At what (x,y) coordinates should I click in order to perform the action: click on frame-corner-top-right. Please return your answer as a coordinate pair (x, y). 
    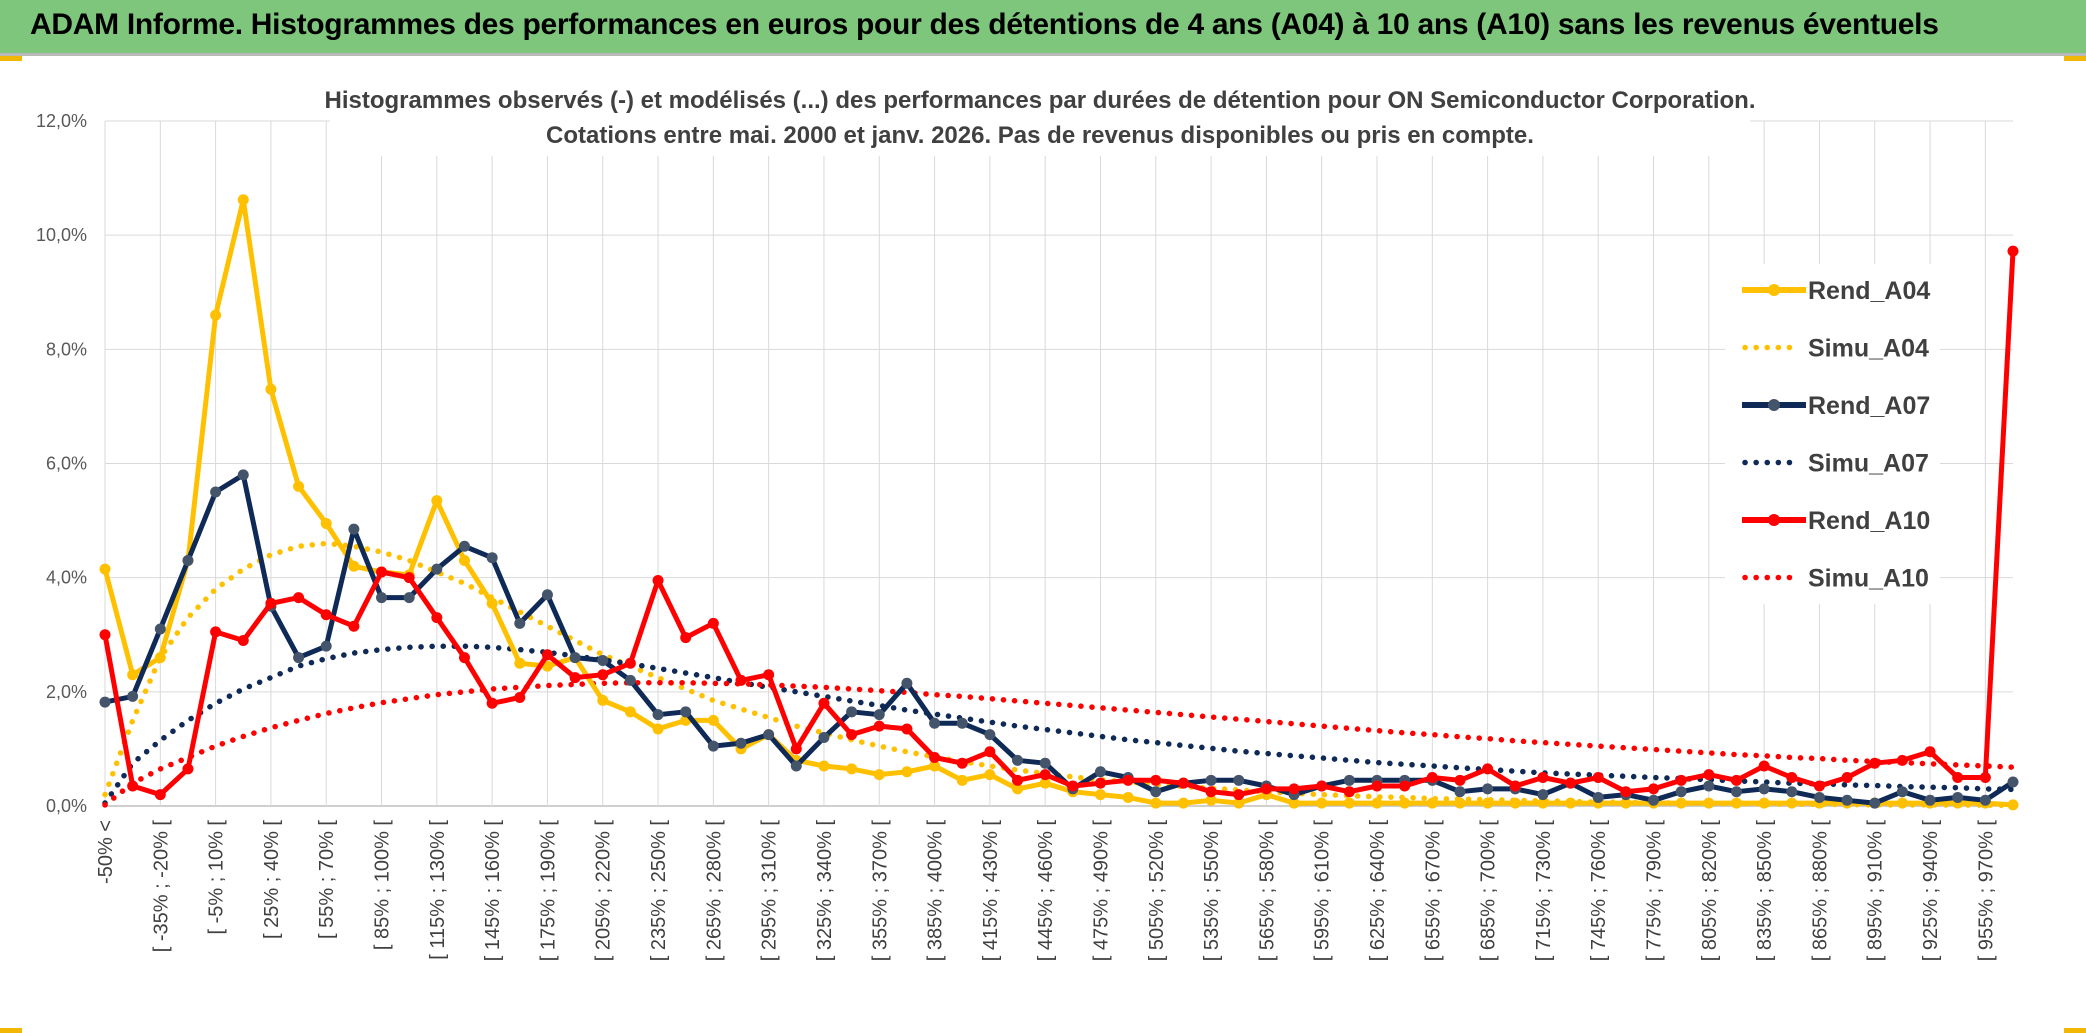
    Looking at the image, I should click on (2075, 58).